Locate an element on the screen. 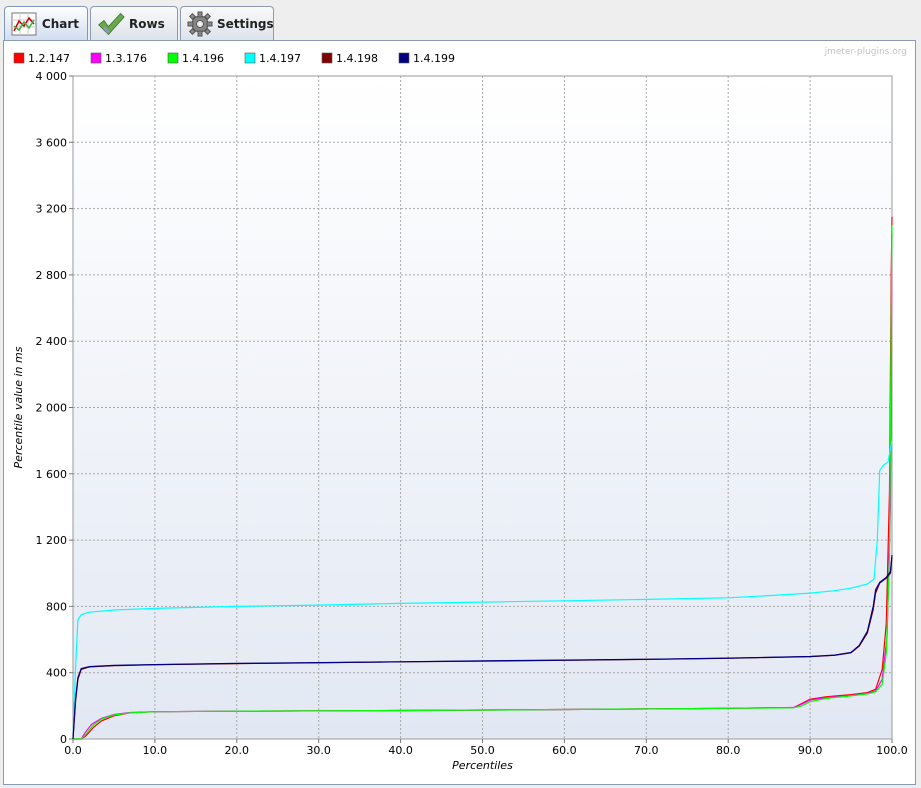 This screenshot has width=921, height=788. tab-settings-label: Settings is located at coordinates (245, 23).